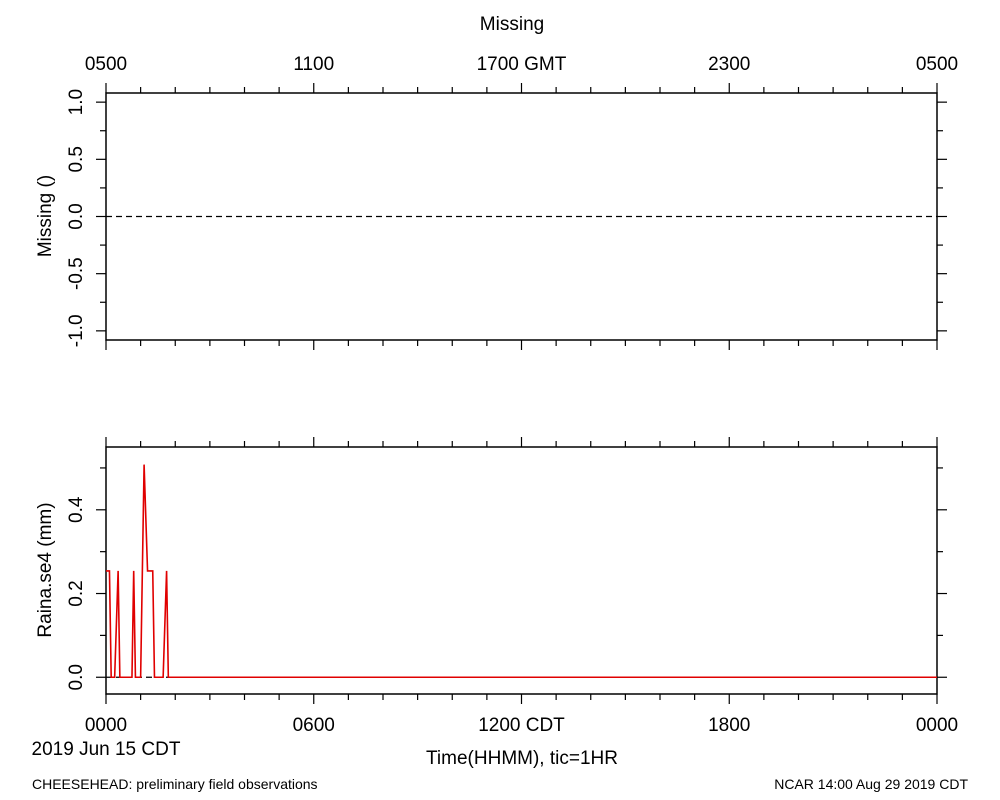 This screenshot has height=800, width=1000. I want to click on x-tick-label: 1100, so click(313, 64).